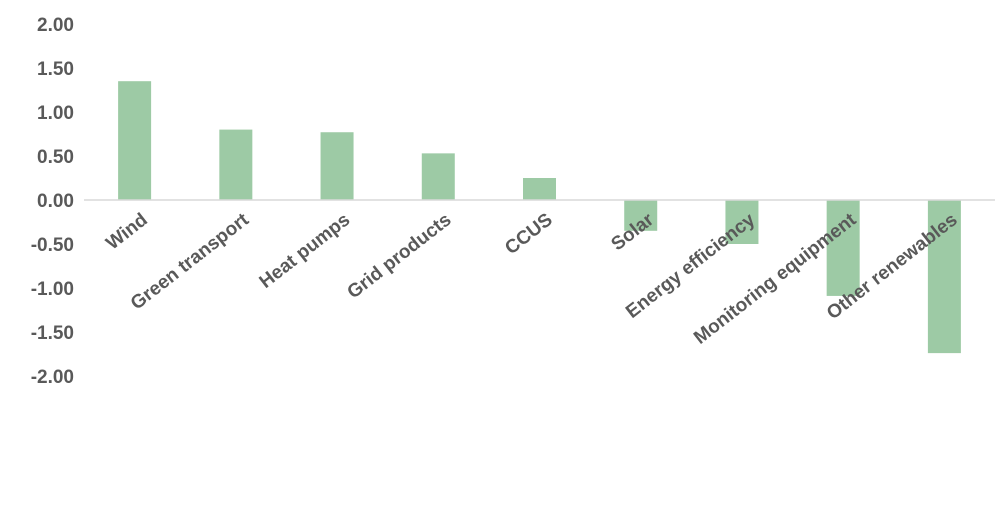 The image size is (995, 520). Describe the element at coordinates (400, 256) in the screenshot. I see `category-label: Grid products` at that location.